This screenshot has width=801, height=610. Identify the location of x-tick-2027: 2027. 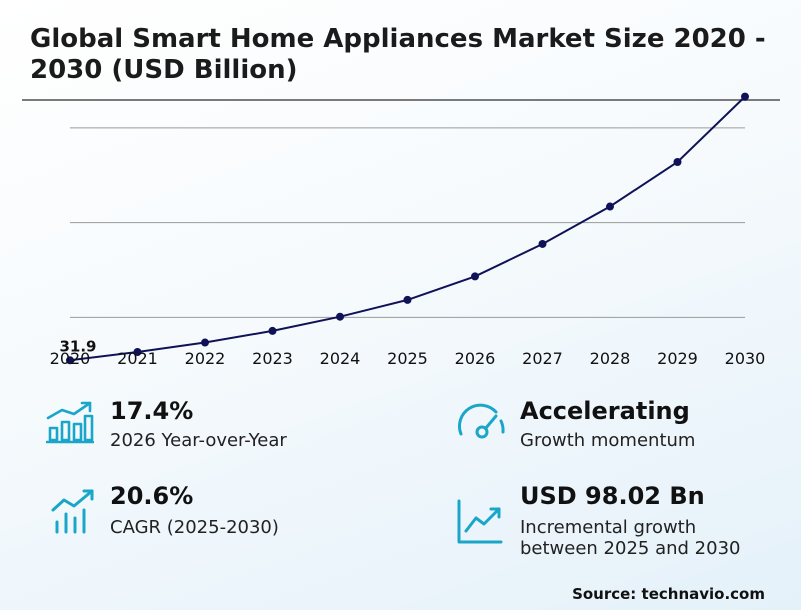
(542, 358).